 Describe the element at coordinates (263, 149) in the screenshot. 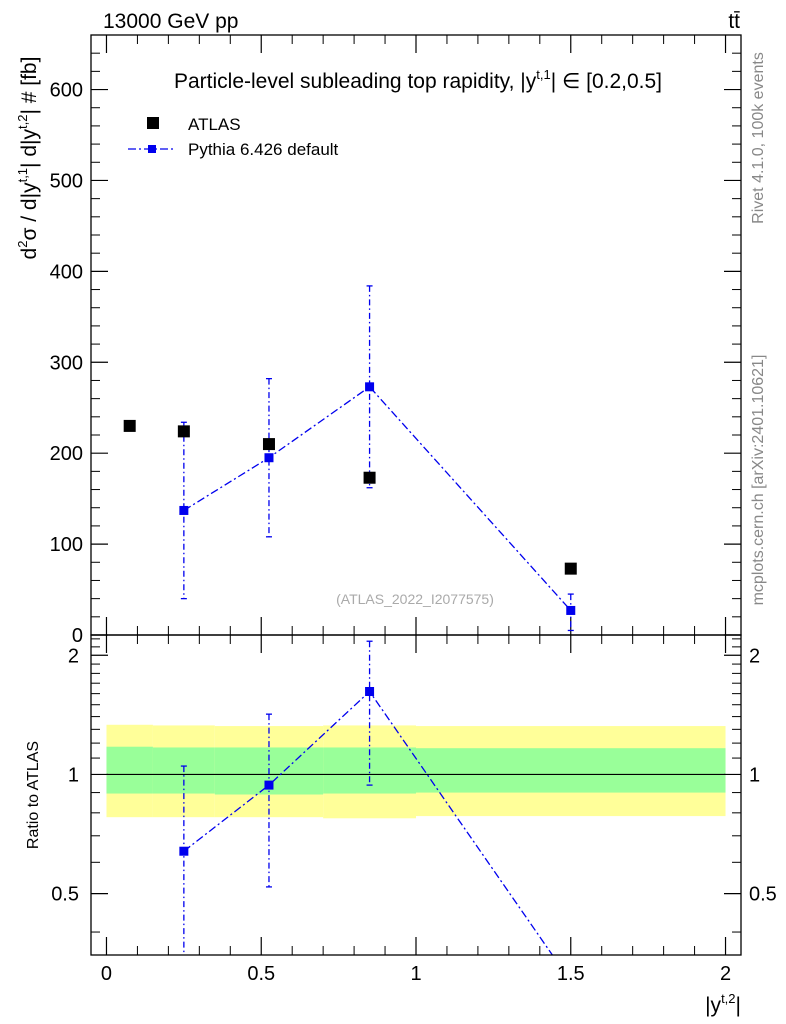

I see `legend-pythia-label: Pythia 6.426 default` at that location.